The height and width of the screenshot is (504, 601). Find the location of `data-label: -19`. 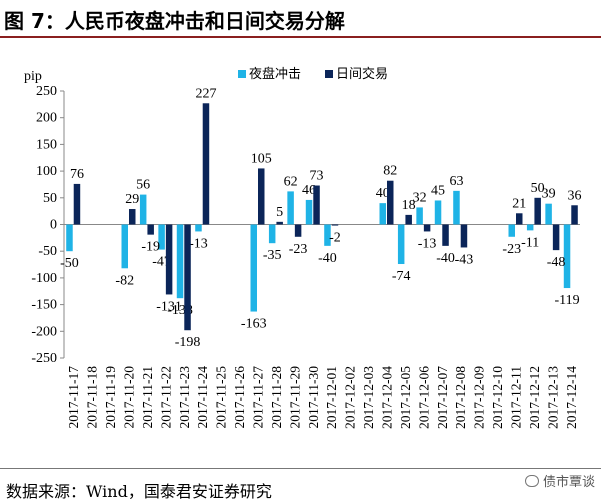

data-label: -19 is located at coordinates (150, 247).